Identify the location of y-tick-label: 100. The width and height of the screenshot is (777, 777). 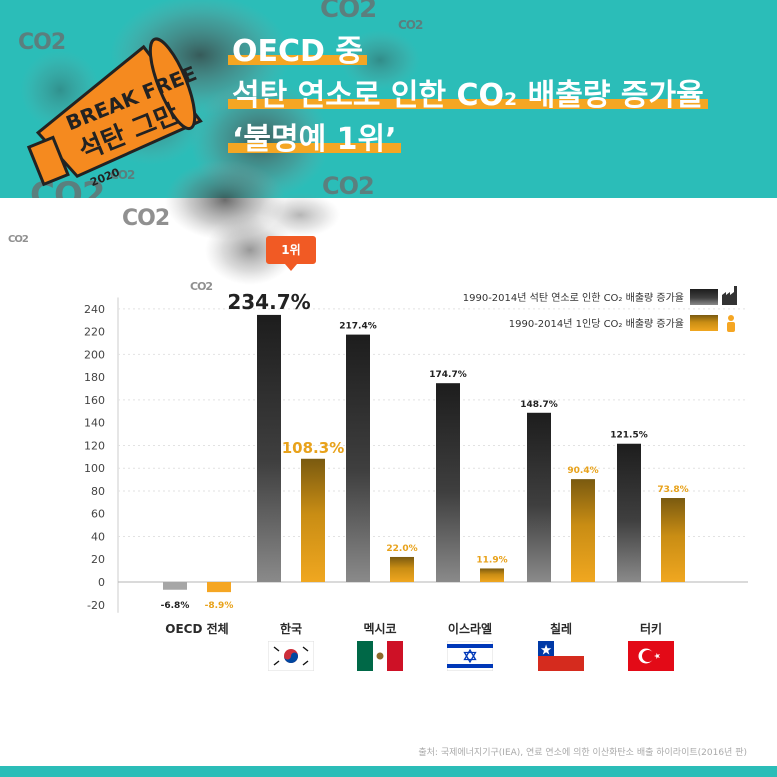
(94, 468).